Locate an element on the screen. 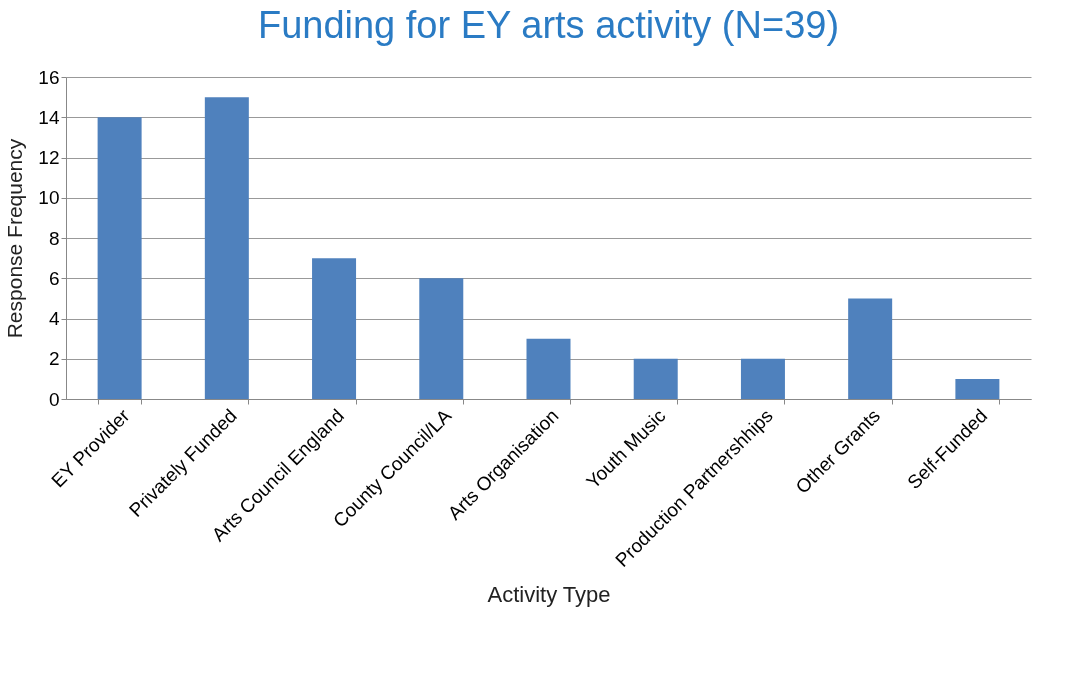 This screenshot has height=684, width=1086. y-tick-label: 10 is located at coordinates (49, 198).